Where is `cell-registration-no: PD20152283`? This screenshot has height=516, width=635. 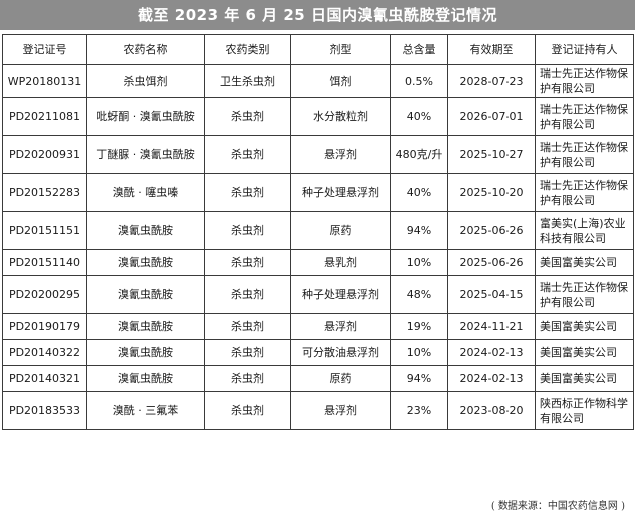
cell-registration-no: PD20152283 is located at coordinates (44, 192).